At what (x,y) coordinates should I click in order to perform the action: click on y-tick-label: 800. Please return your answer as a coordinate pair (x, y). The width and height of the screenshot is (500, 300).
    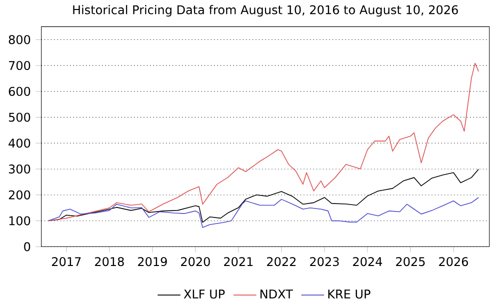
    Looking at the image, I should click on (19, 39).